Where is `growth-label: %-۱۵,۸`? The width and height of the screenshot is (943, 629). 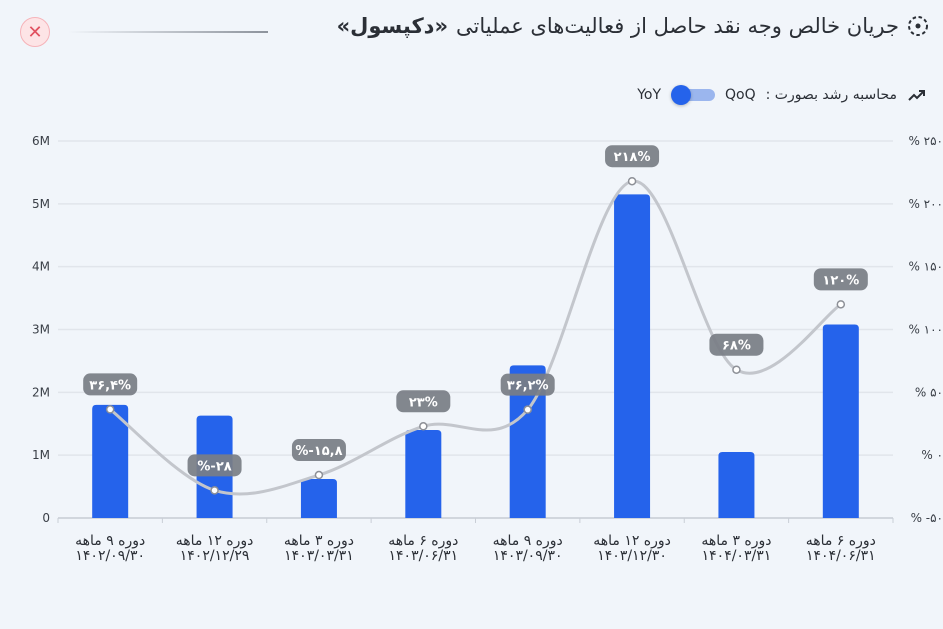
growth-label: %-۱۵,۸ is located at coordinates (318, 451).